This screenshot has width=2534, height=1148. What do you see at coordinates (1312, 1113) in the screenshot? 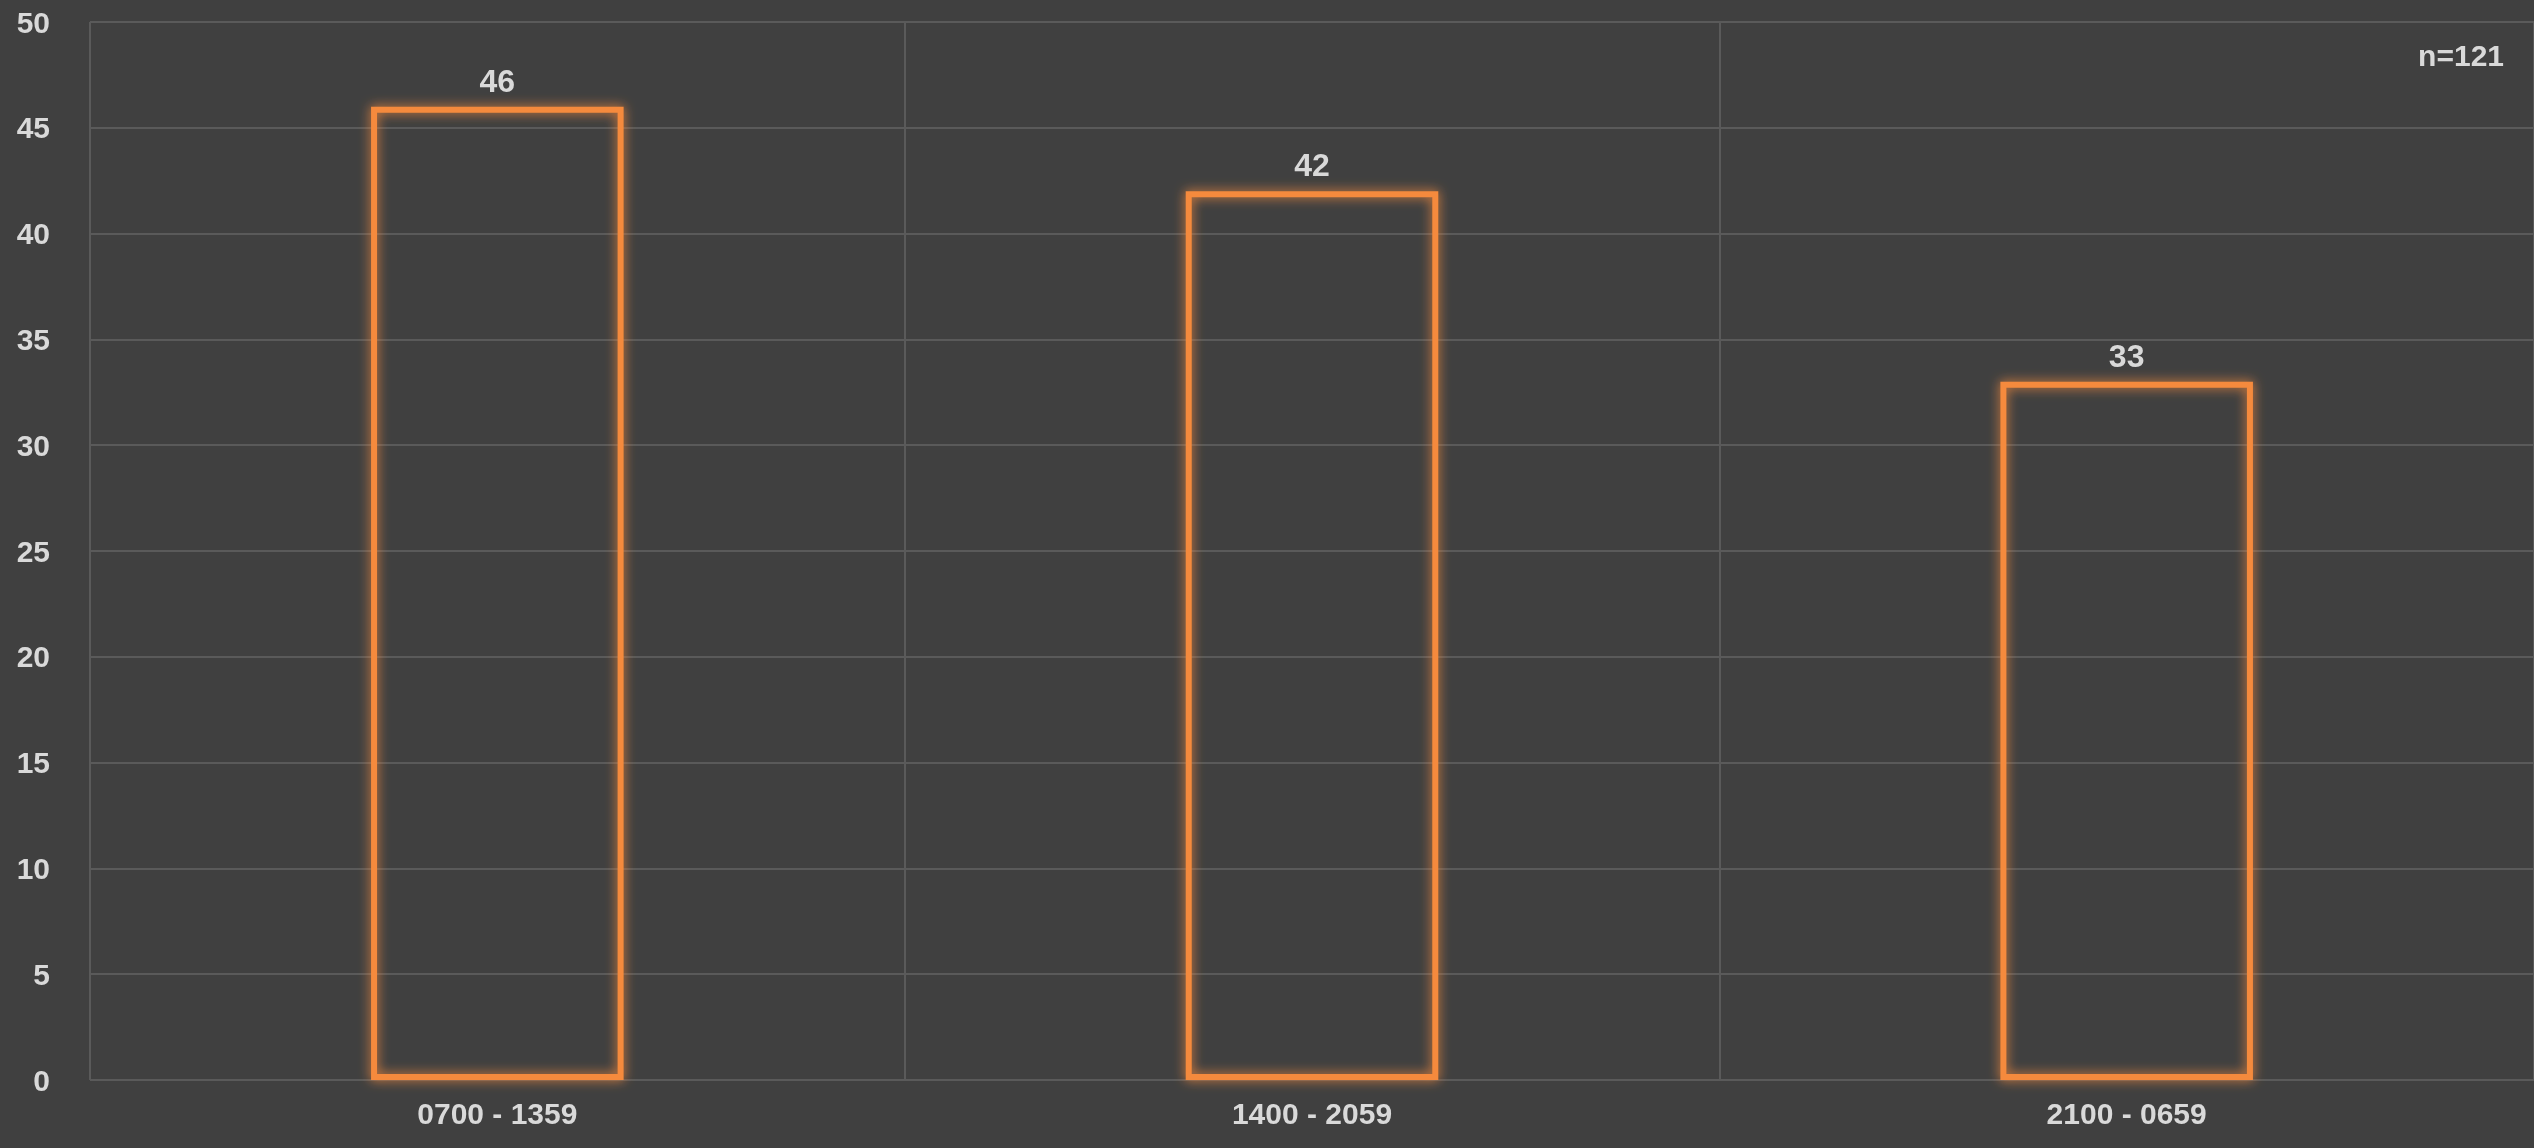
I see `x-tick-label: 1400 - 2059` at bounding box center [1312, 1113].